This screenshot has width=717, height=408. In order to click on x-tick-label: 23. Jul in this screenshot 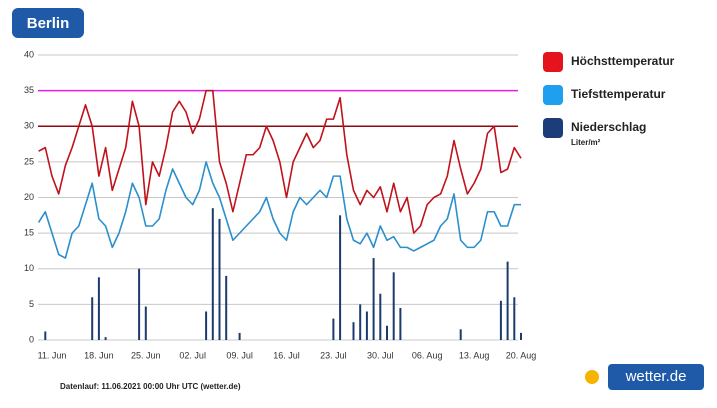, I will do `click(333, 355)`.